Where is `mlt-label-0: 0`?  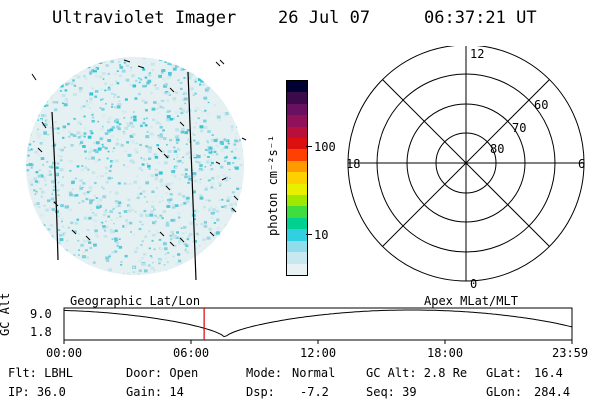 mlt-label-0: 0 is located at coordinates (473, 284).